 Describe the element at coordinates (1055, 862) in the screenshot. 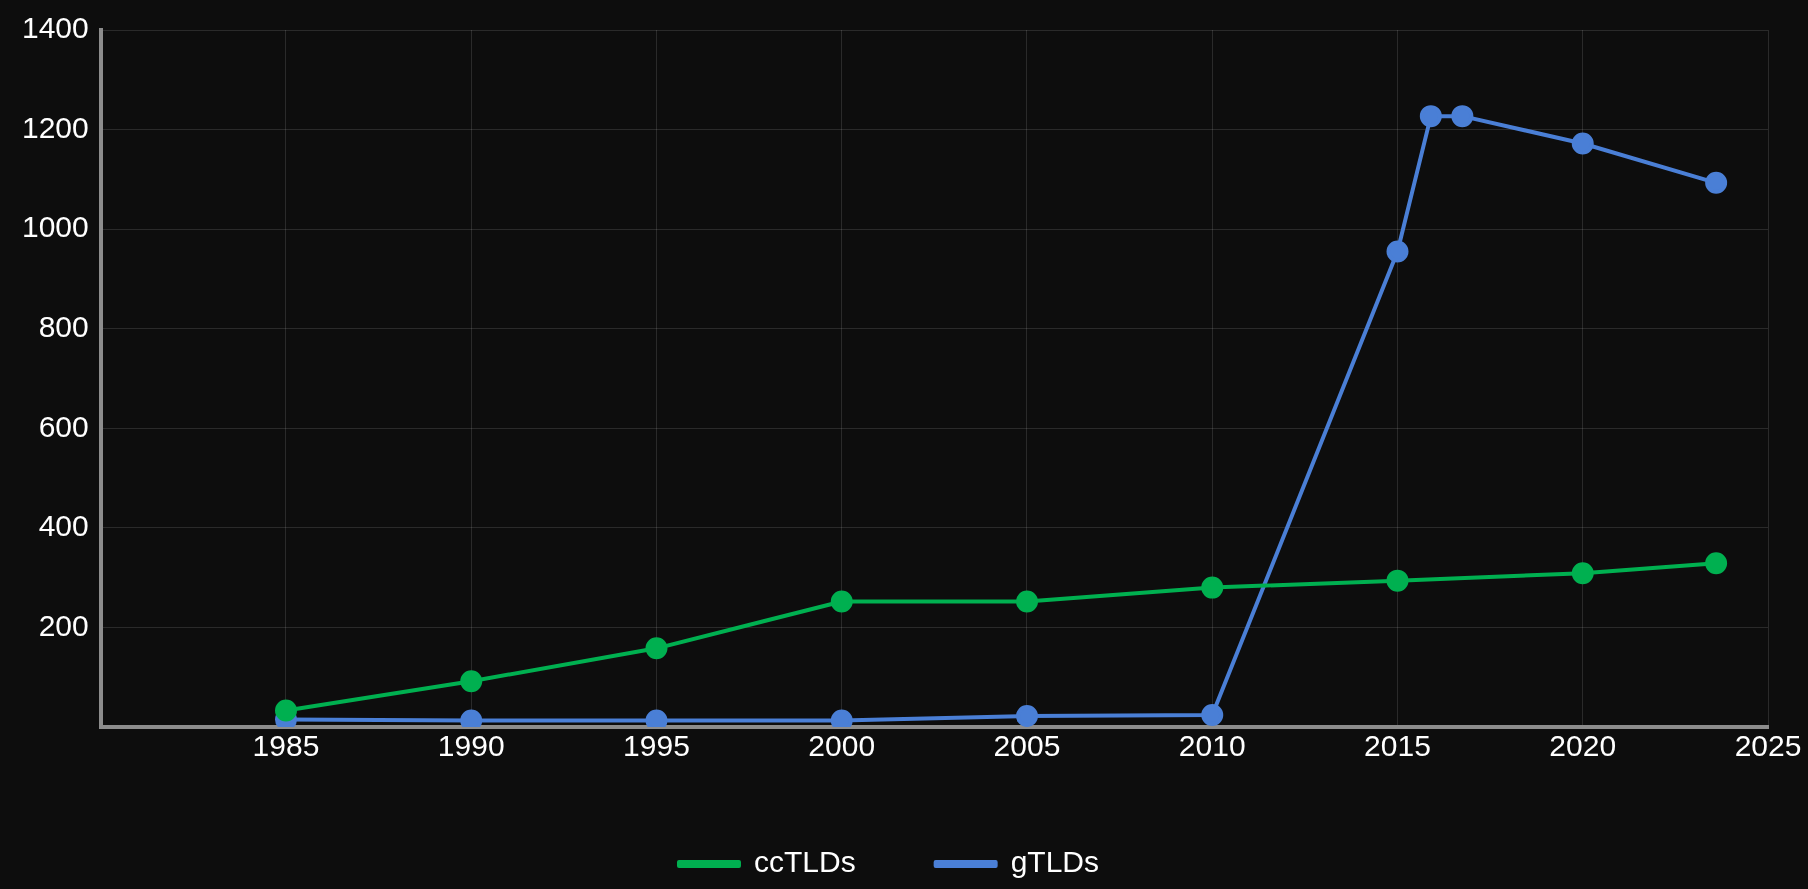

I see `legend-label: gTLDs` at that location.